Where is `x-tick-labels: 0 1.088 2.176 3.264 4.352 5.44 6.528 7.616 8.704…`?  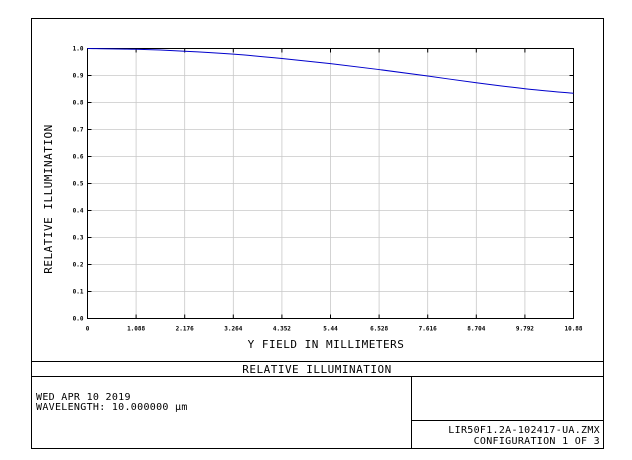
x-tick-labels: 0 1.088 2.176 3.264 4.352 5.44 6.528 7.616 8.704… is located at coordinates (334, 329).